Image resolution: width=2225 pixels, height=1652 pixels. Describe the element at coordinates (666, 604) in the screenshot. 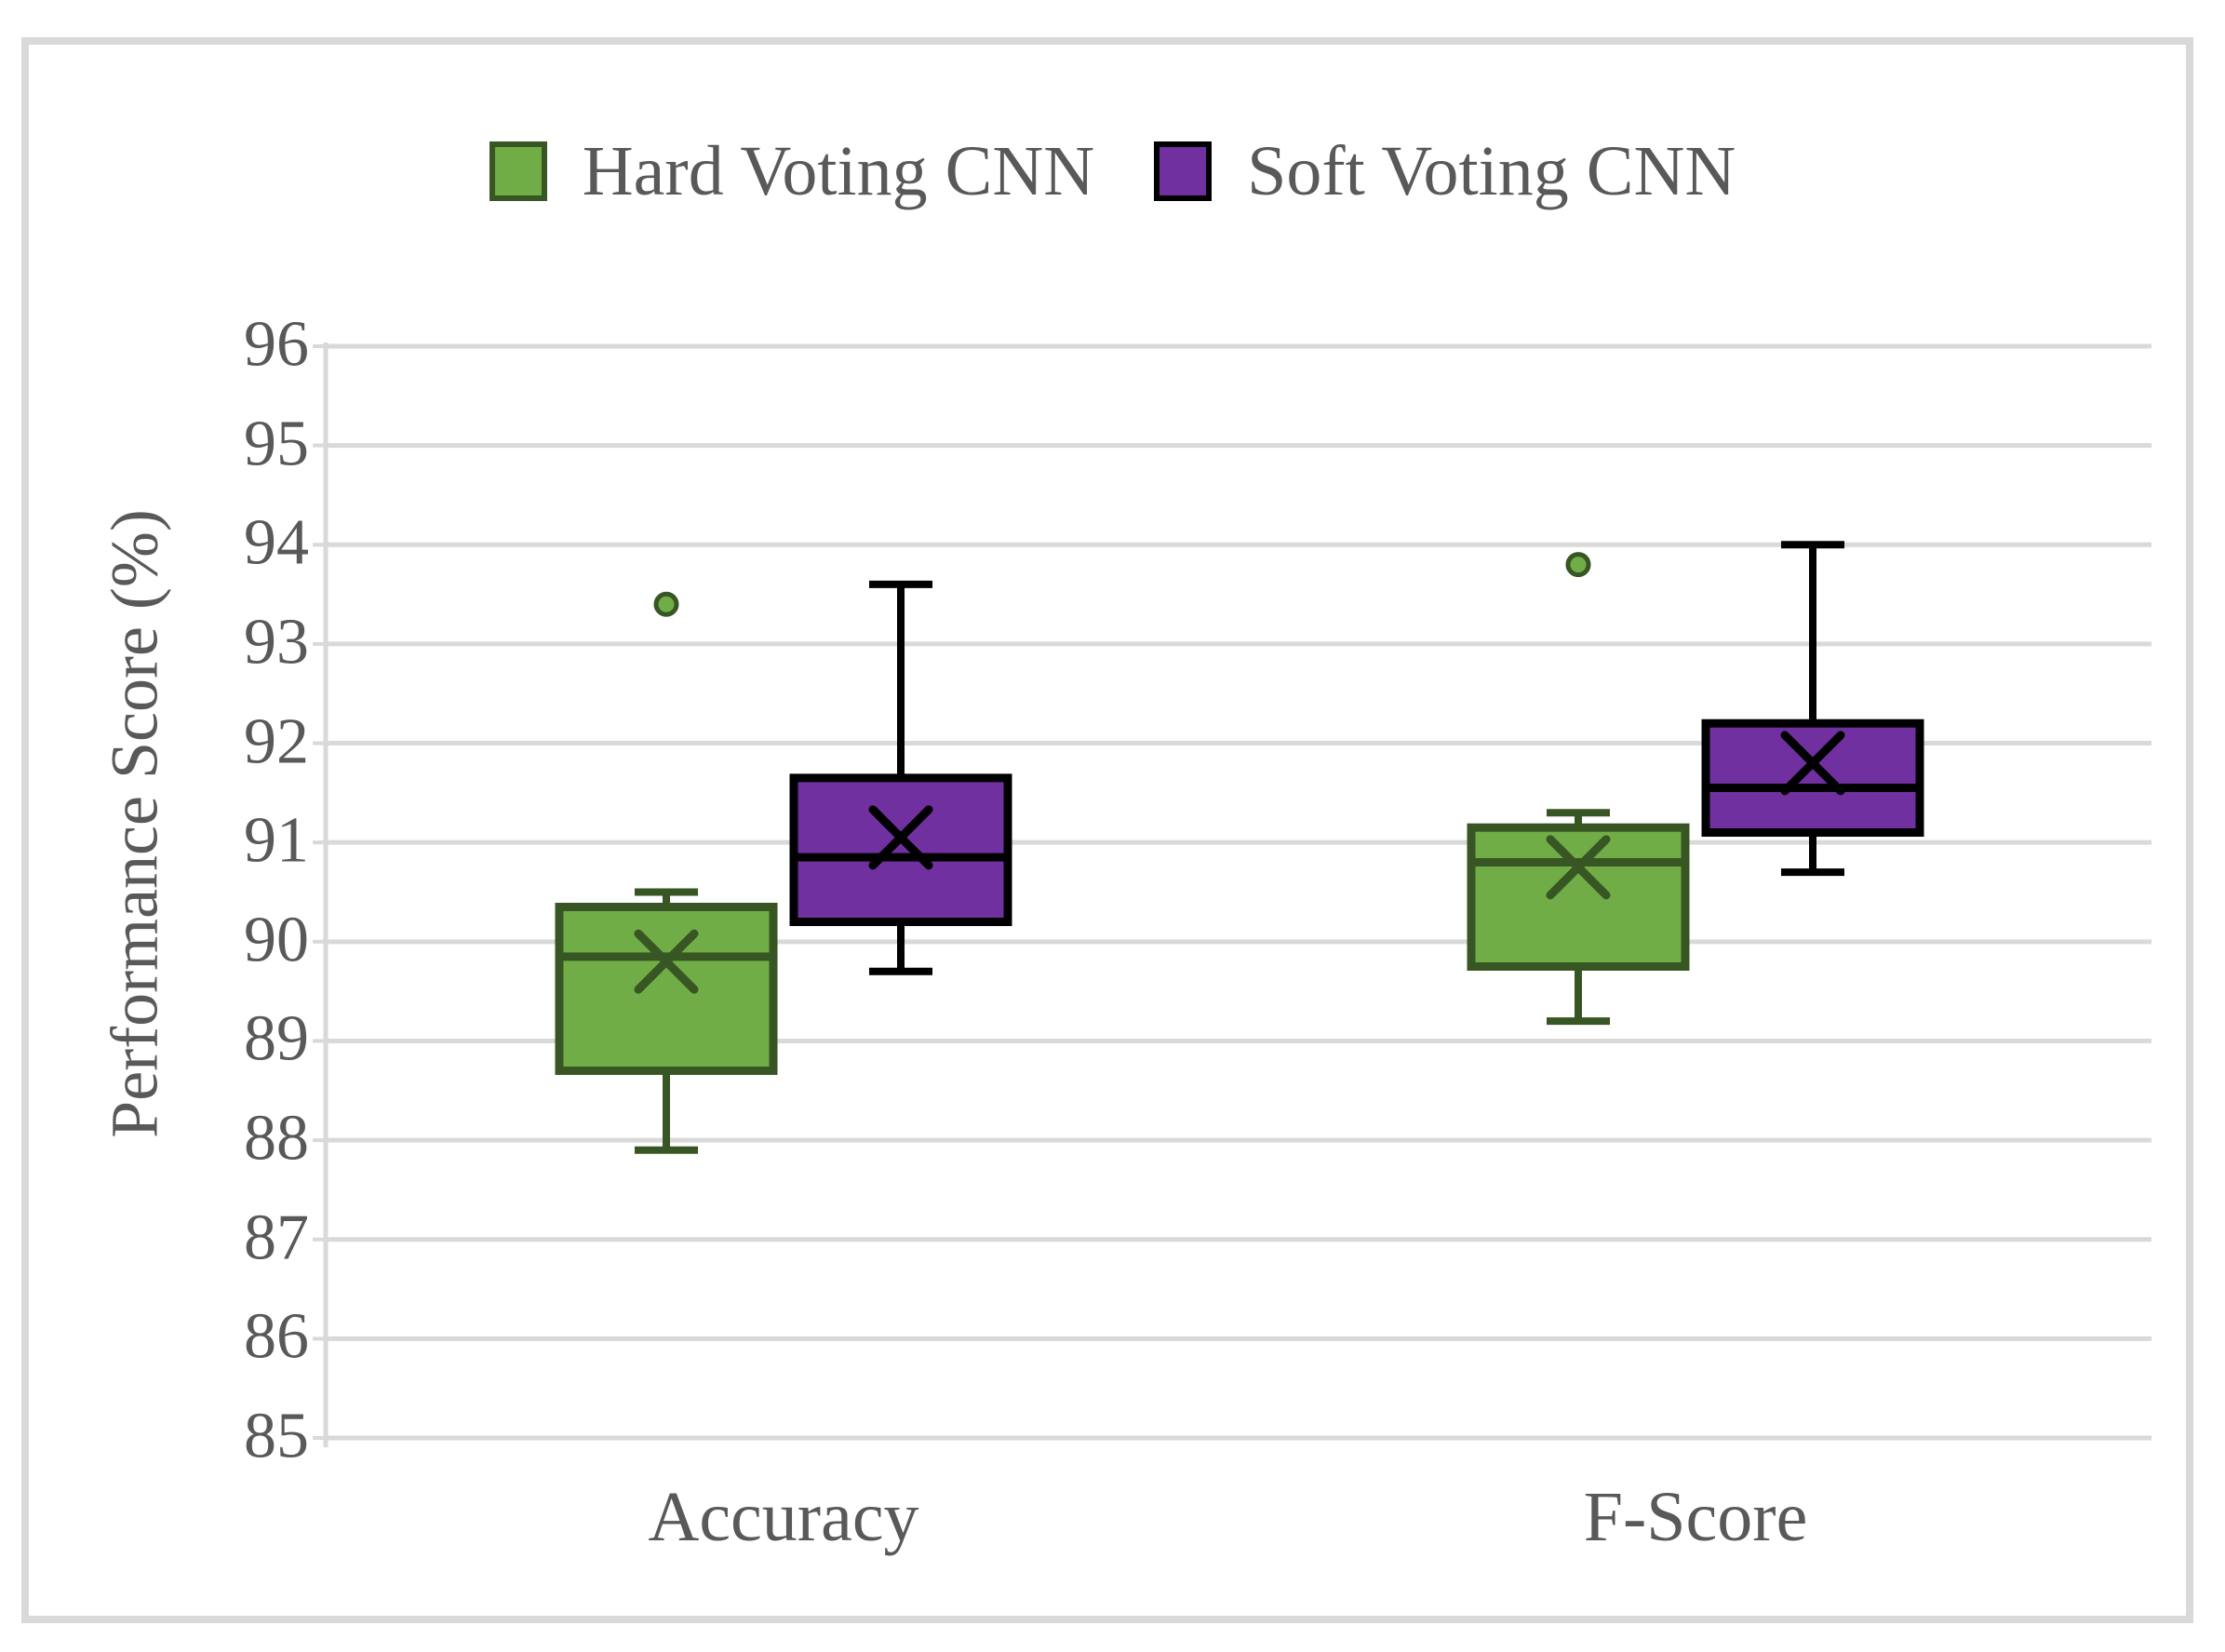

I see `box-hard-accuracy-outlier` at that location.